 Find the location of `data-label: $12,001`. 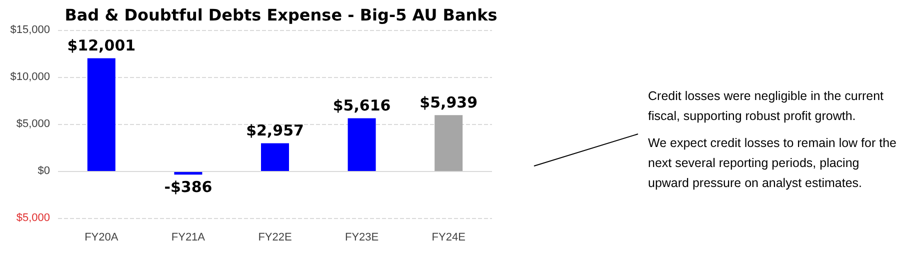

data-label: $12,001 is located at coordinates (101, 45).